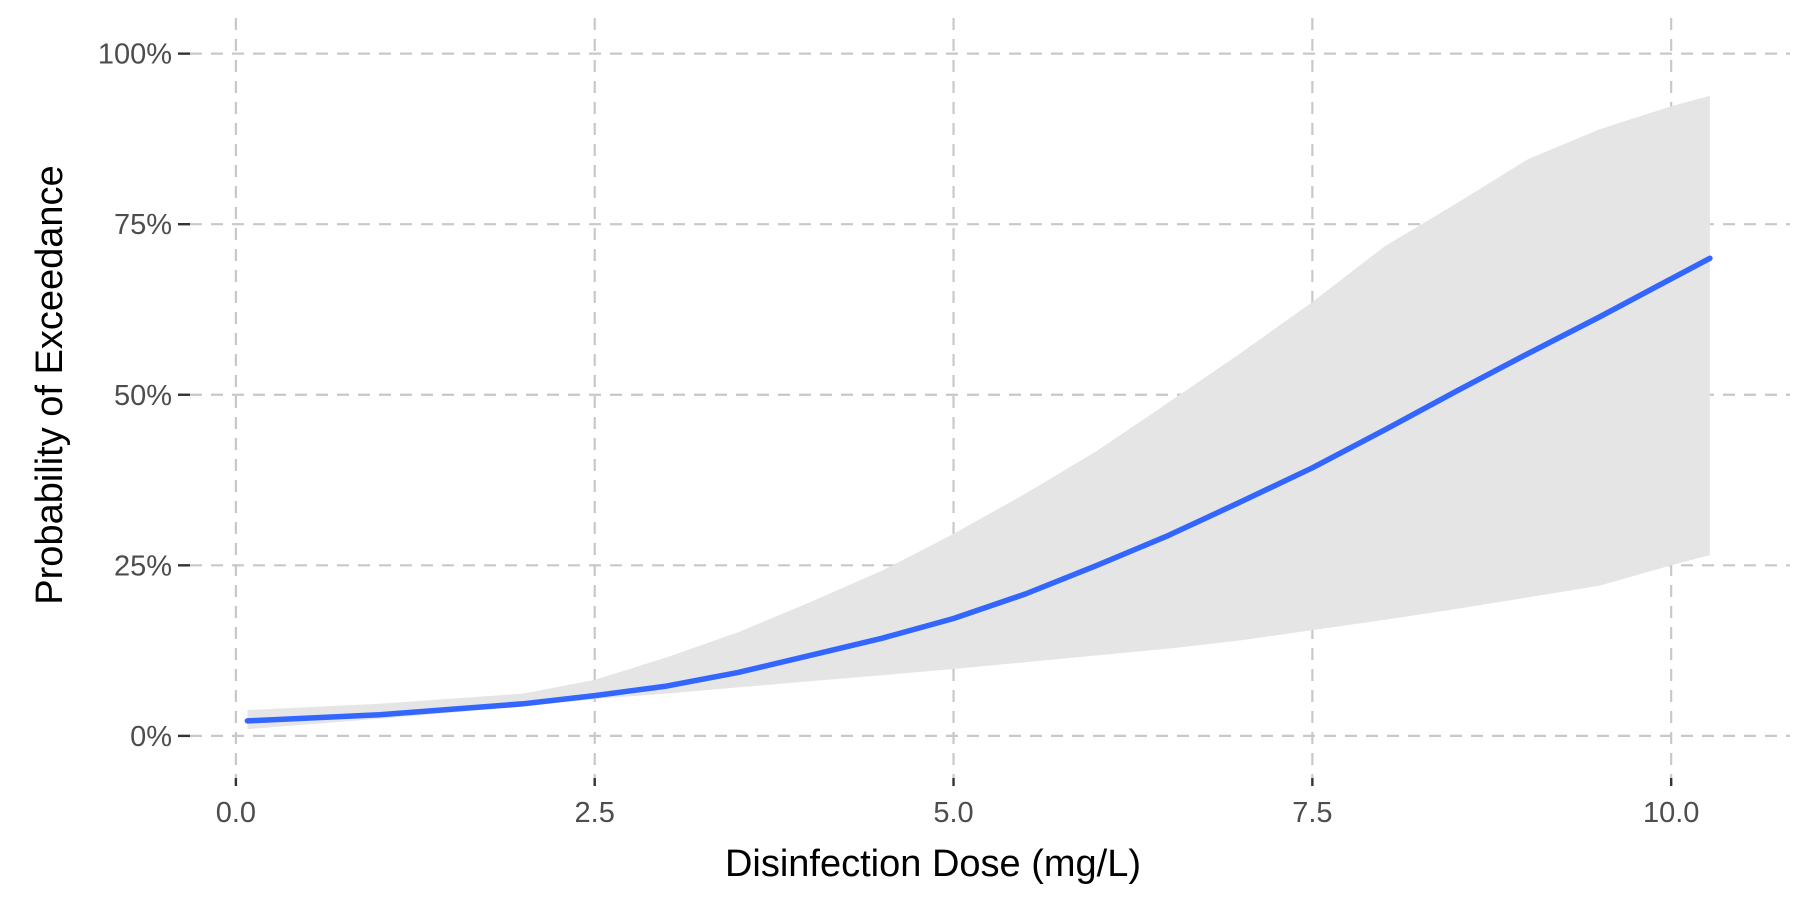 Image resolution: width=1800 pixels, height=900 pixels. What do you see at coordinates (595, 813) in the screenshot?
I see `x-tick-label: 2.5` at bounding box center [595, 813].